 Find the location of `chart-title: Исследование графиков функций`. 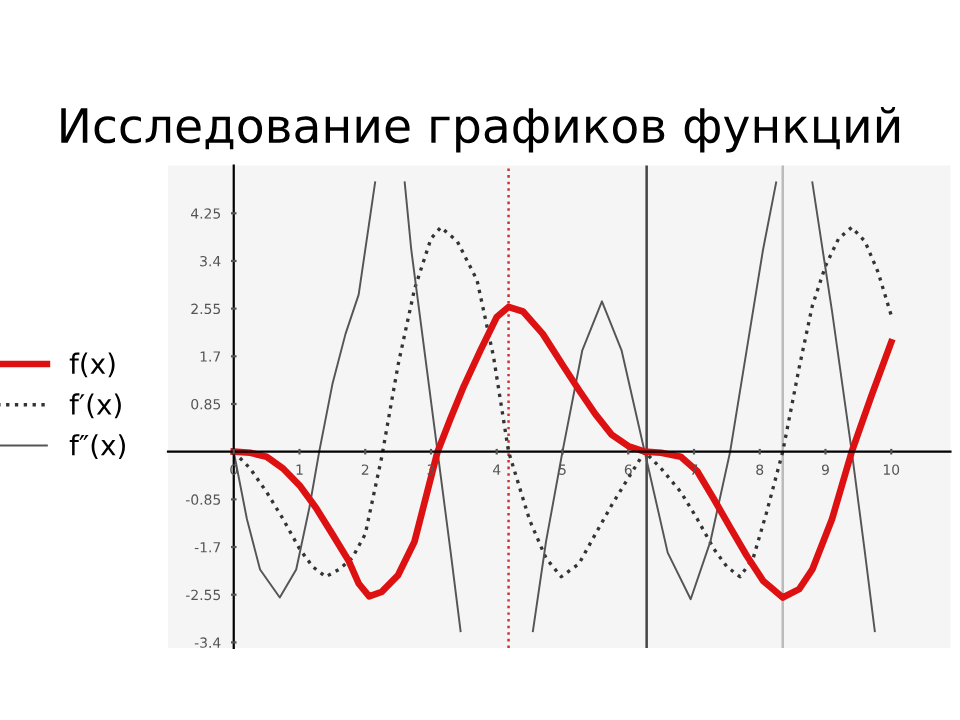

chart-title: Исследование графиков функций is located at coordinates (480, 129).